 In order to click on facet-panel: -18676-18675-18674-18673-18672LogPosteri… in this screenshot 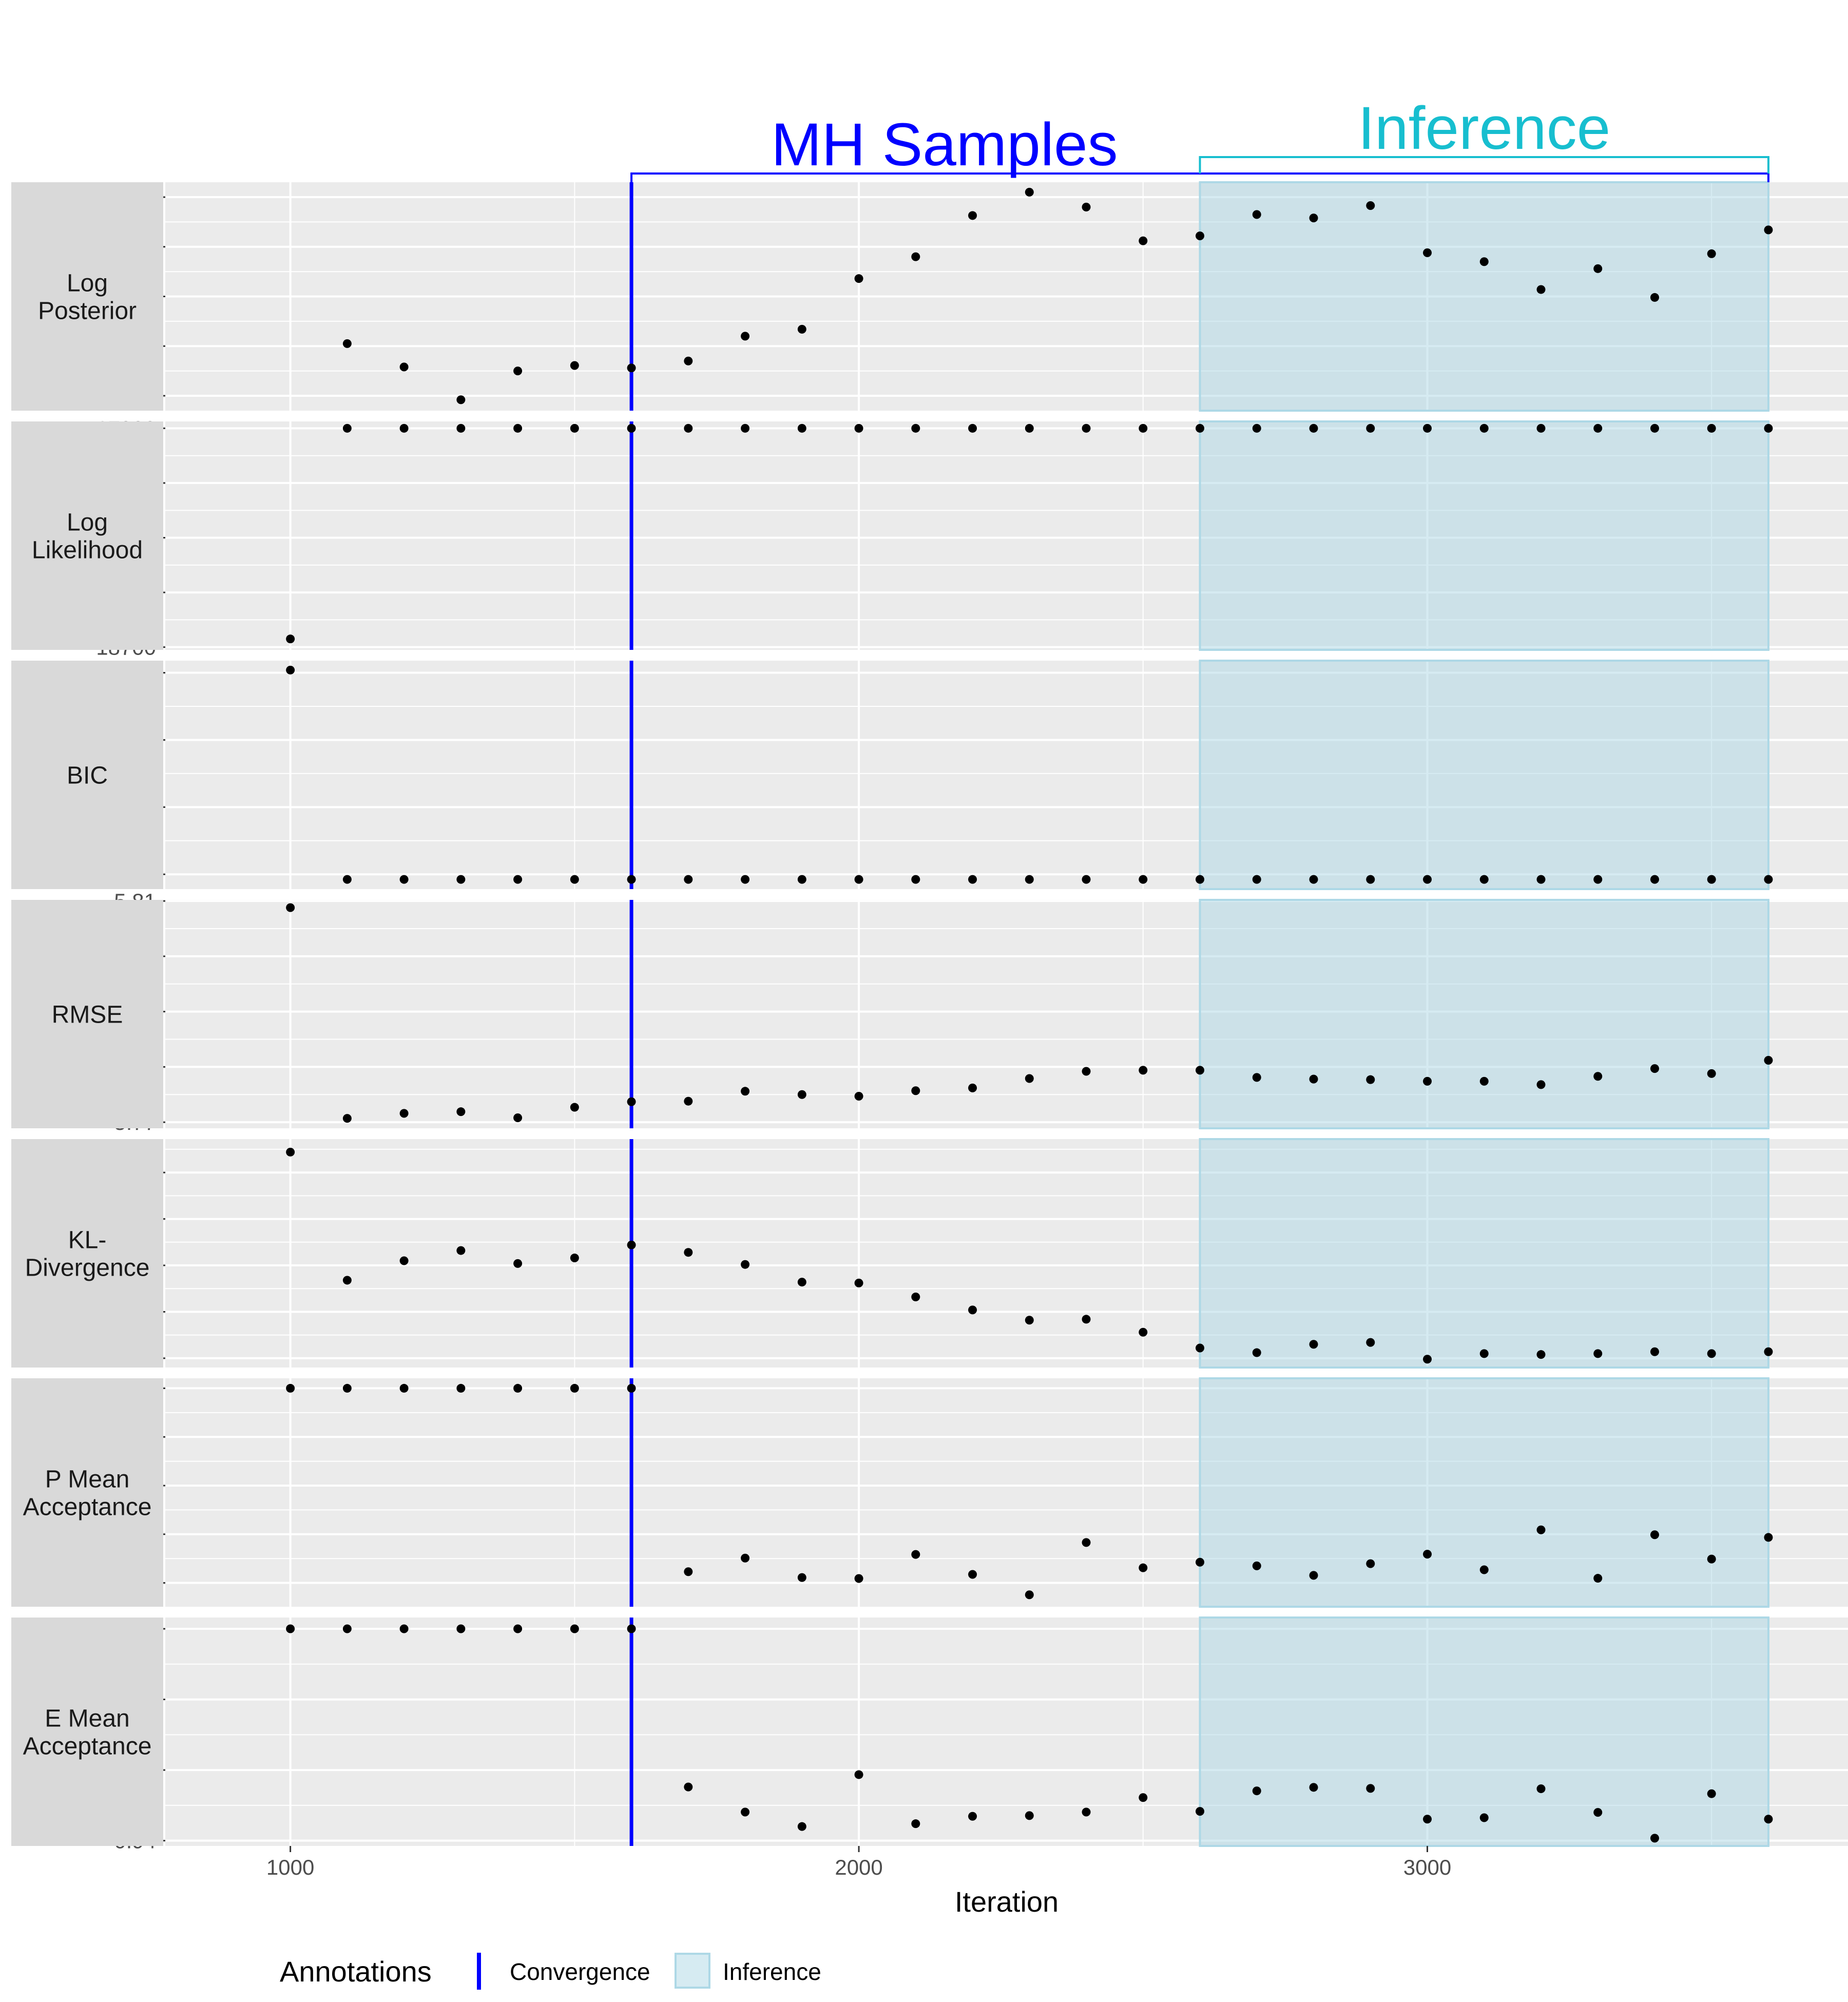, I will do `click(929, 296)`.